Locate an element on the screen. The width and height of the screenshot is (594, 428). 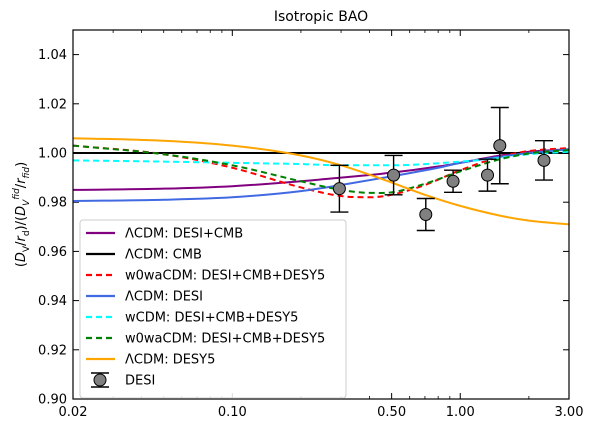
legend-label: ΛCDM: DESI is located at coordinates (164, 297).